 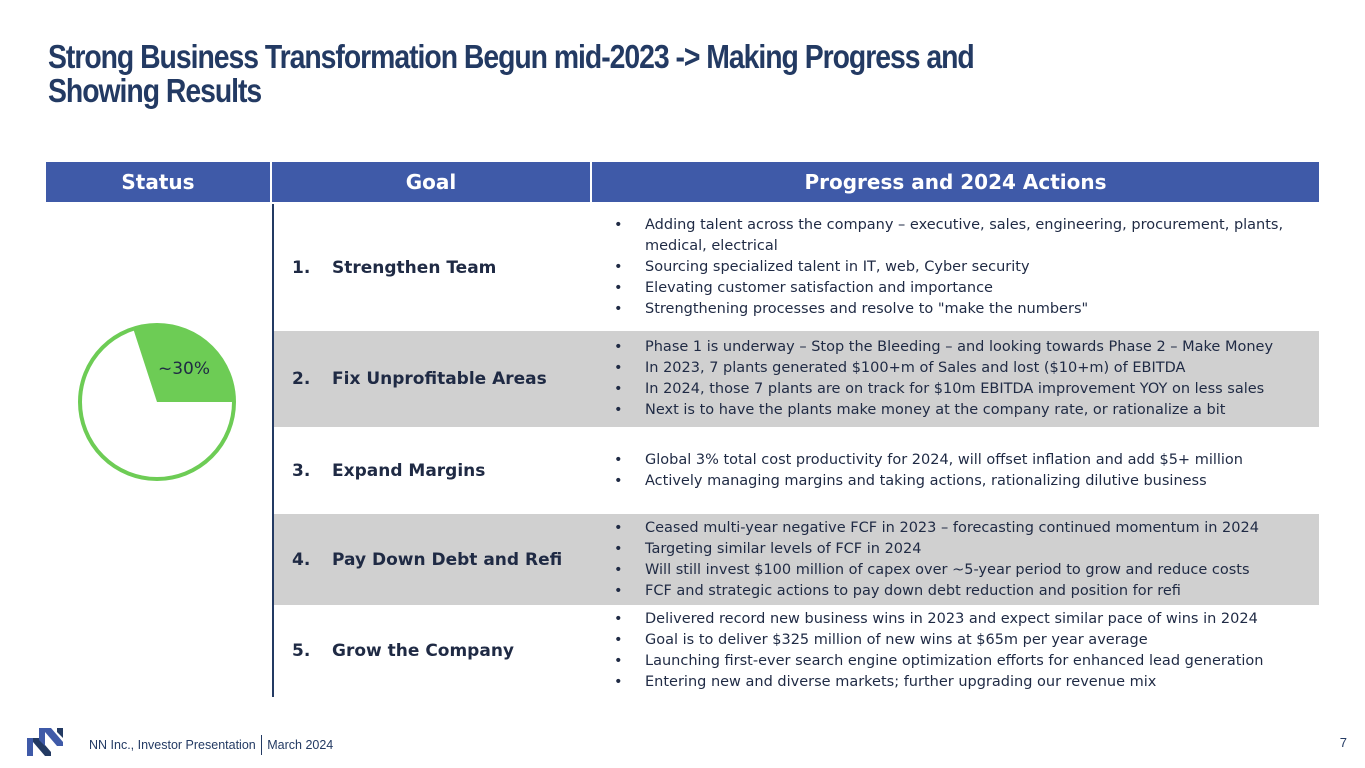 What do you see at coordinates (414, 267) in the screenshot?
I see `goal-label: Strengthen Team` at bounding box center [414, 267].